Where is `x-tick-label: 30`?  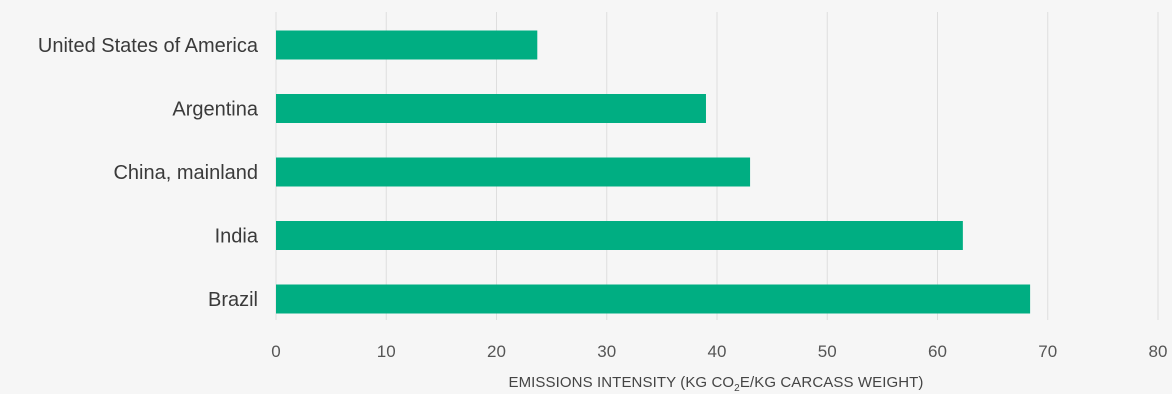
x-tick-label: 30 is located at coordinates (606, 351).